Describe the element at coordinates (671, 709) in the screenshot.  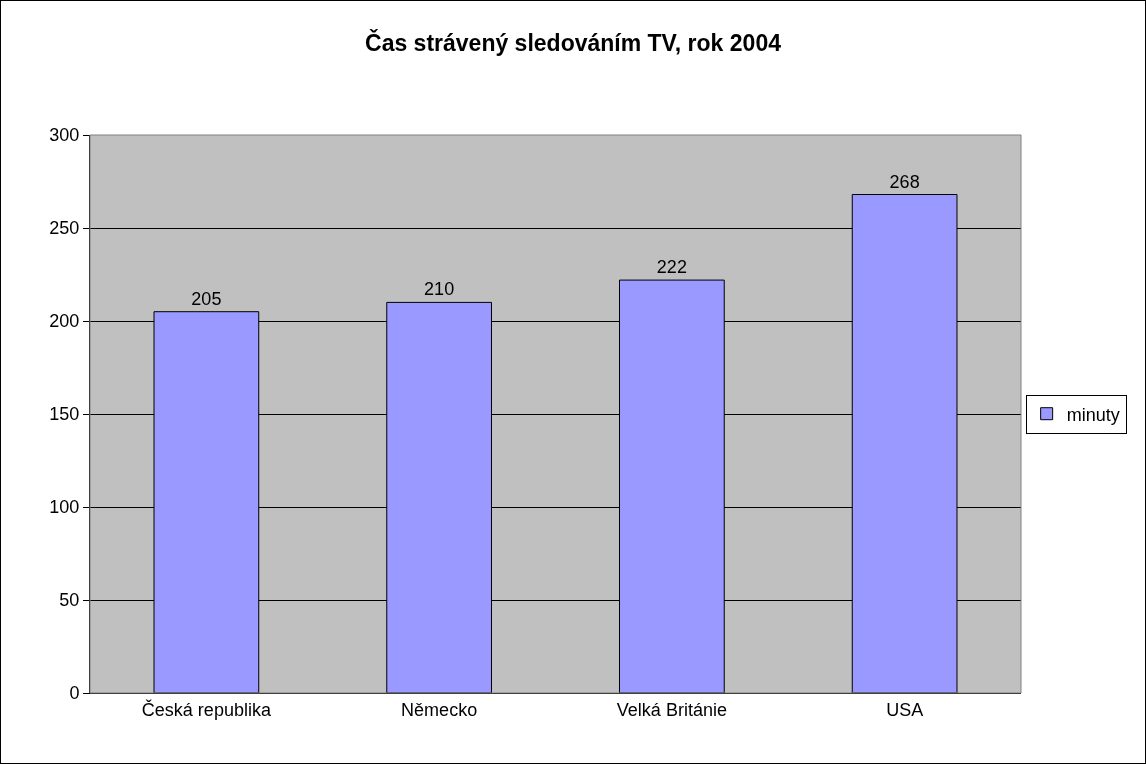
I see `x-tick-label: Velká Británie` at that location.